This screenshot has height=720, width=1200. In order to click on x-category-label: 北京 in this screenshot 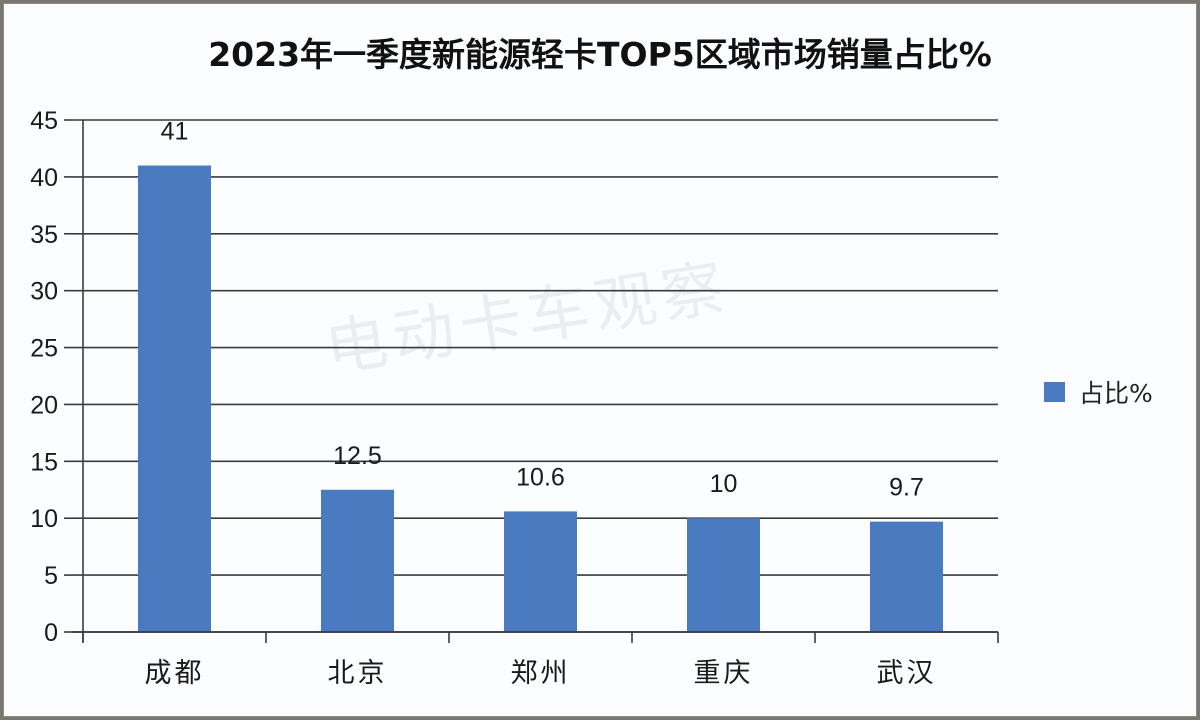, I will do `click(358, 673)`.